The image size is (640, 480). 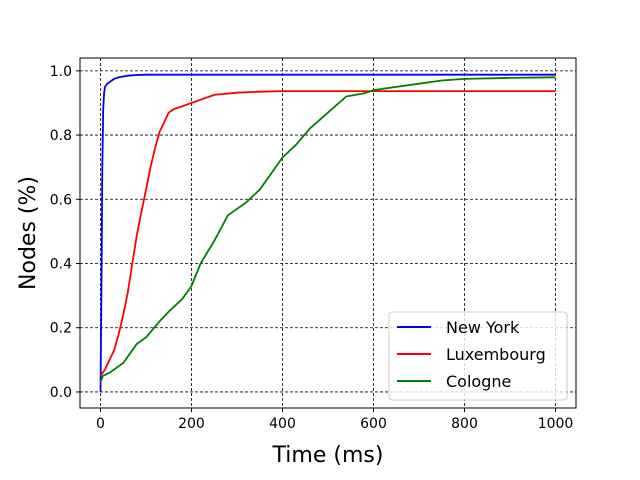 What do you see at coordinates (282, 424) in the screenshot?
I see `x-tick-label: 400` at bounding box center [282, 424].